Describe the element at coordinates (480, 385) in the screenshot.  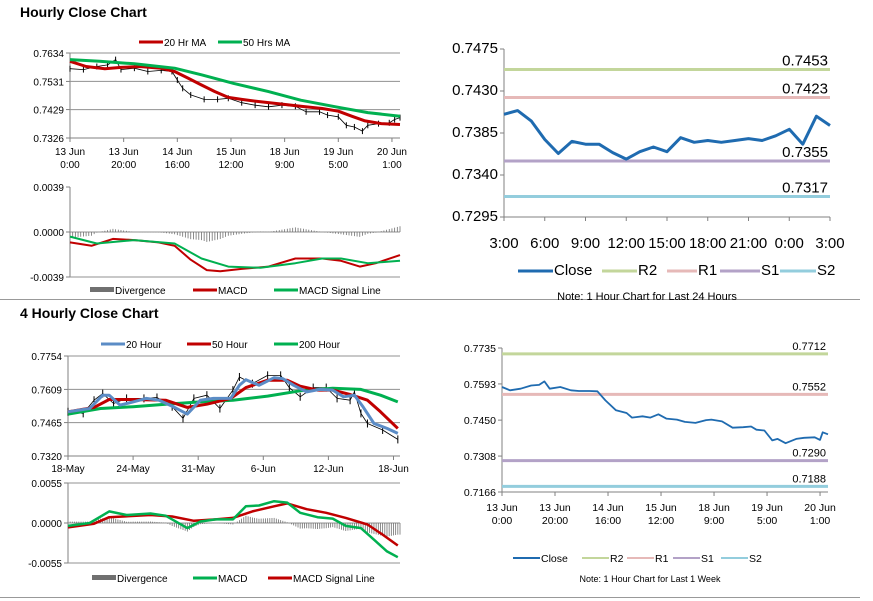
I see `y-tick-label: 0.7593` at that location.